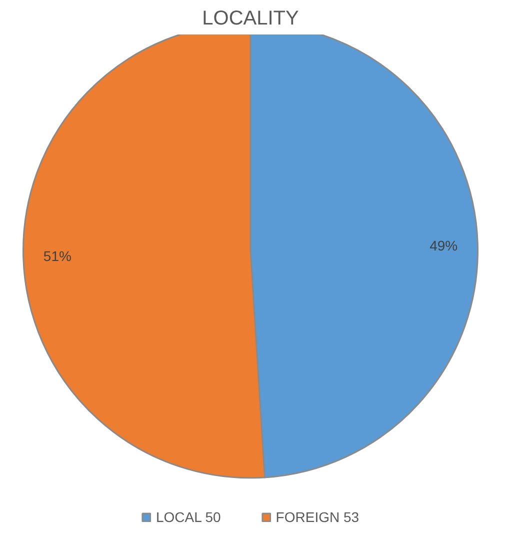 This screenshot has height=543, width=508. What do you see at coordinates (318, 517) in the screenshot?
I see `legend-label: FOREIGN 53` at bounding box center [318, 517].